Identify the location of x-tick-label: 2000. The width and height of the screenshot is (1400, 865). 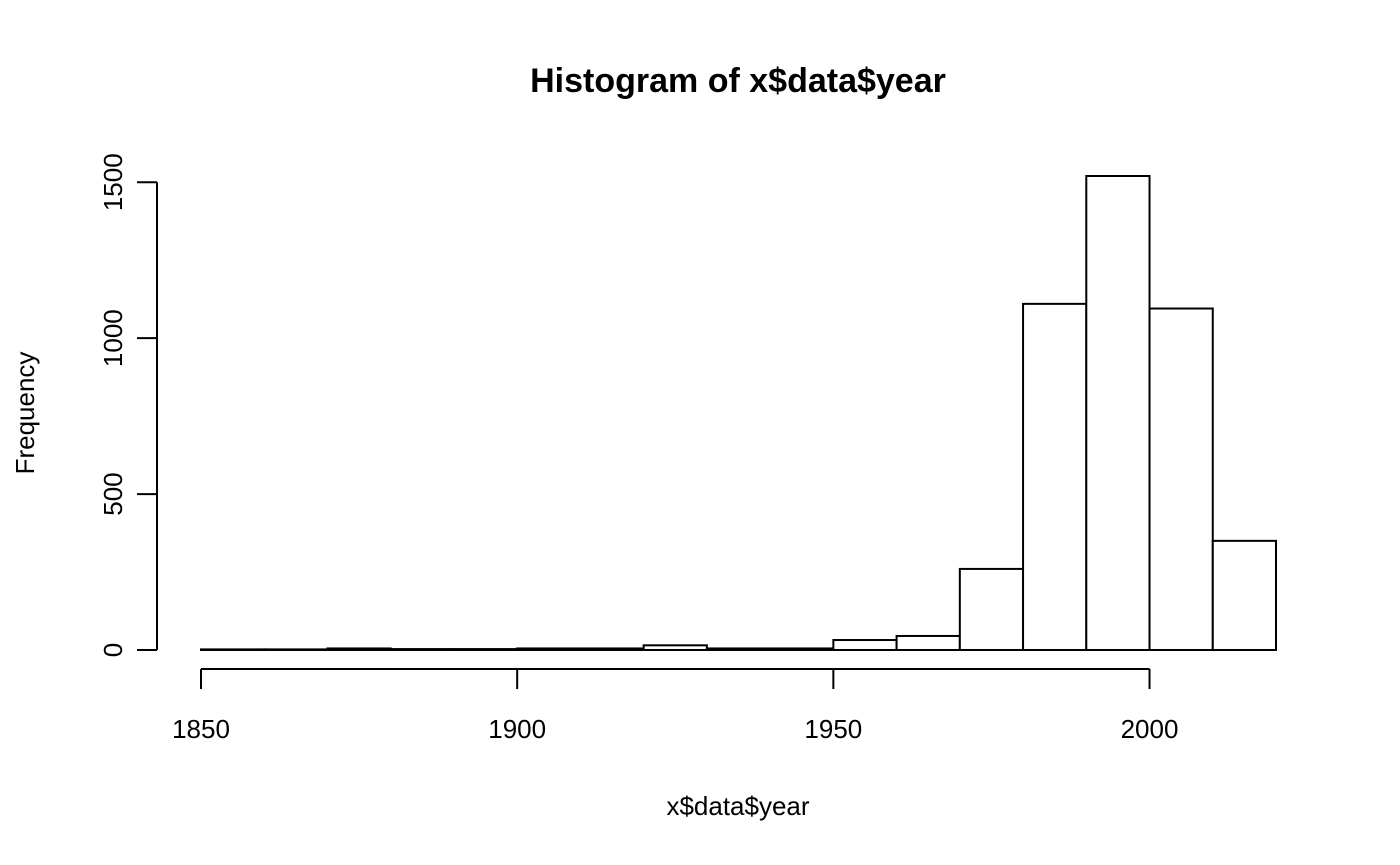
(1150, 729).